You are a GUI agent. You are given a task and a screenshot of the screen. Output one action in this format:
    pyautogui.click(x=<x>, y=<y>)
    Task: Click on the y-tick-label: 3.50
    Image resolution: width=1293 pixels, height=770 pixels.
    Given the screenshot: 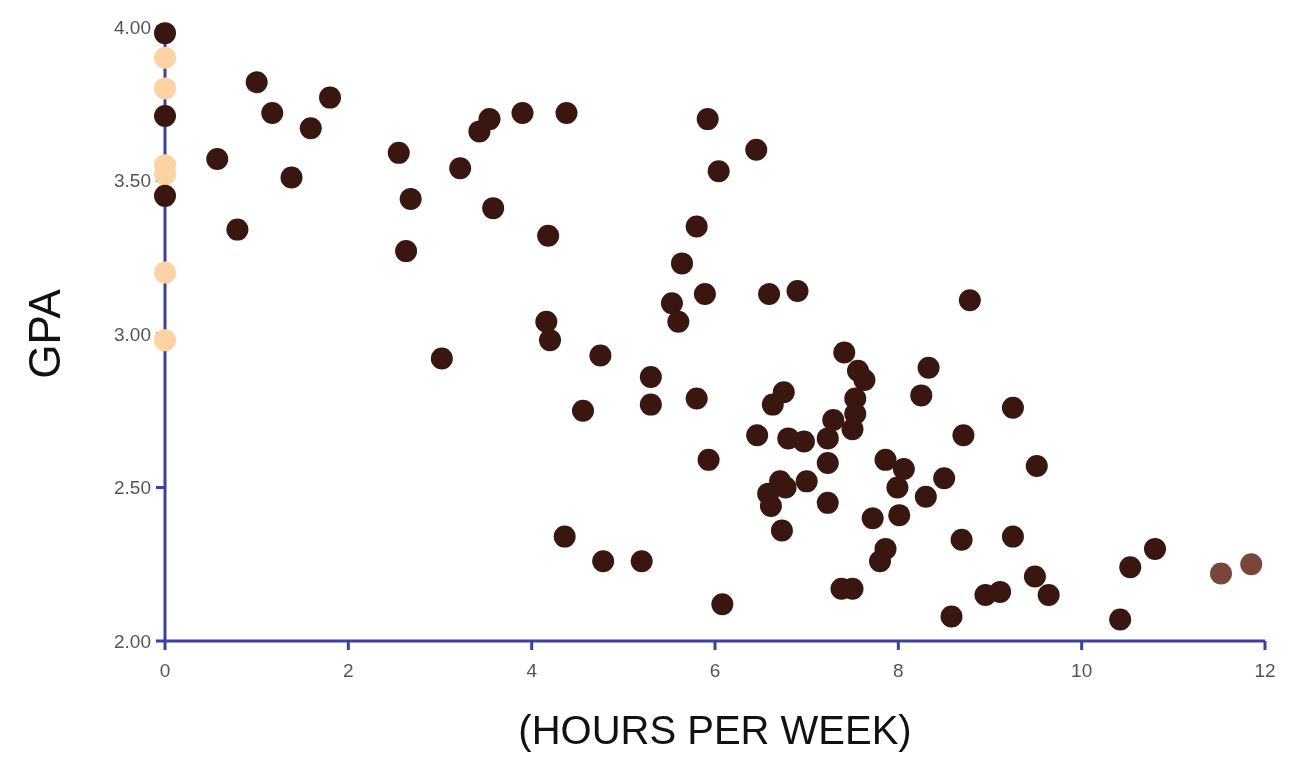 What is the action you would take?
    pyautogui.click(x=132, y=181)
    